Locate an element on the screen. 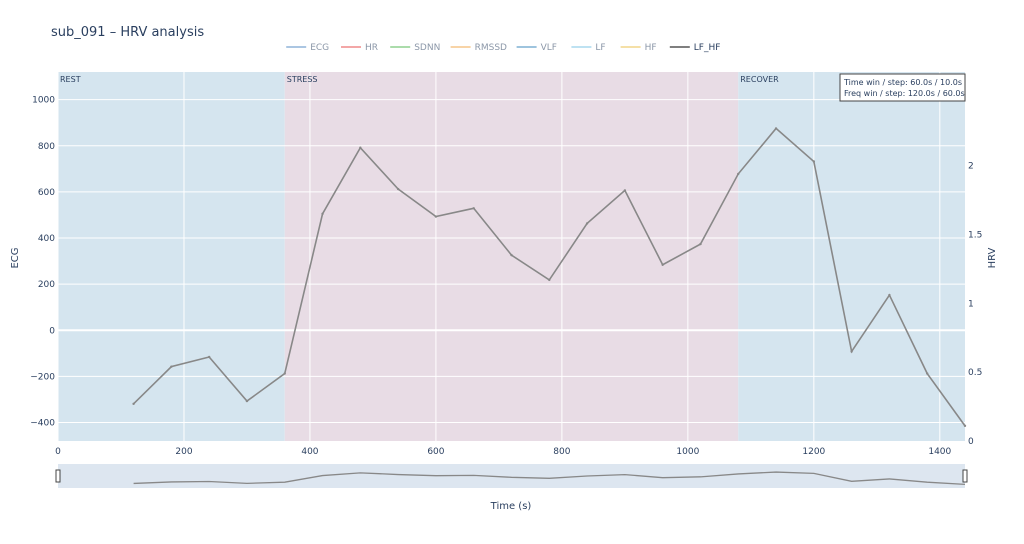  x-tick-label: 1200 is located at coordinates (813, 452).